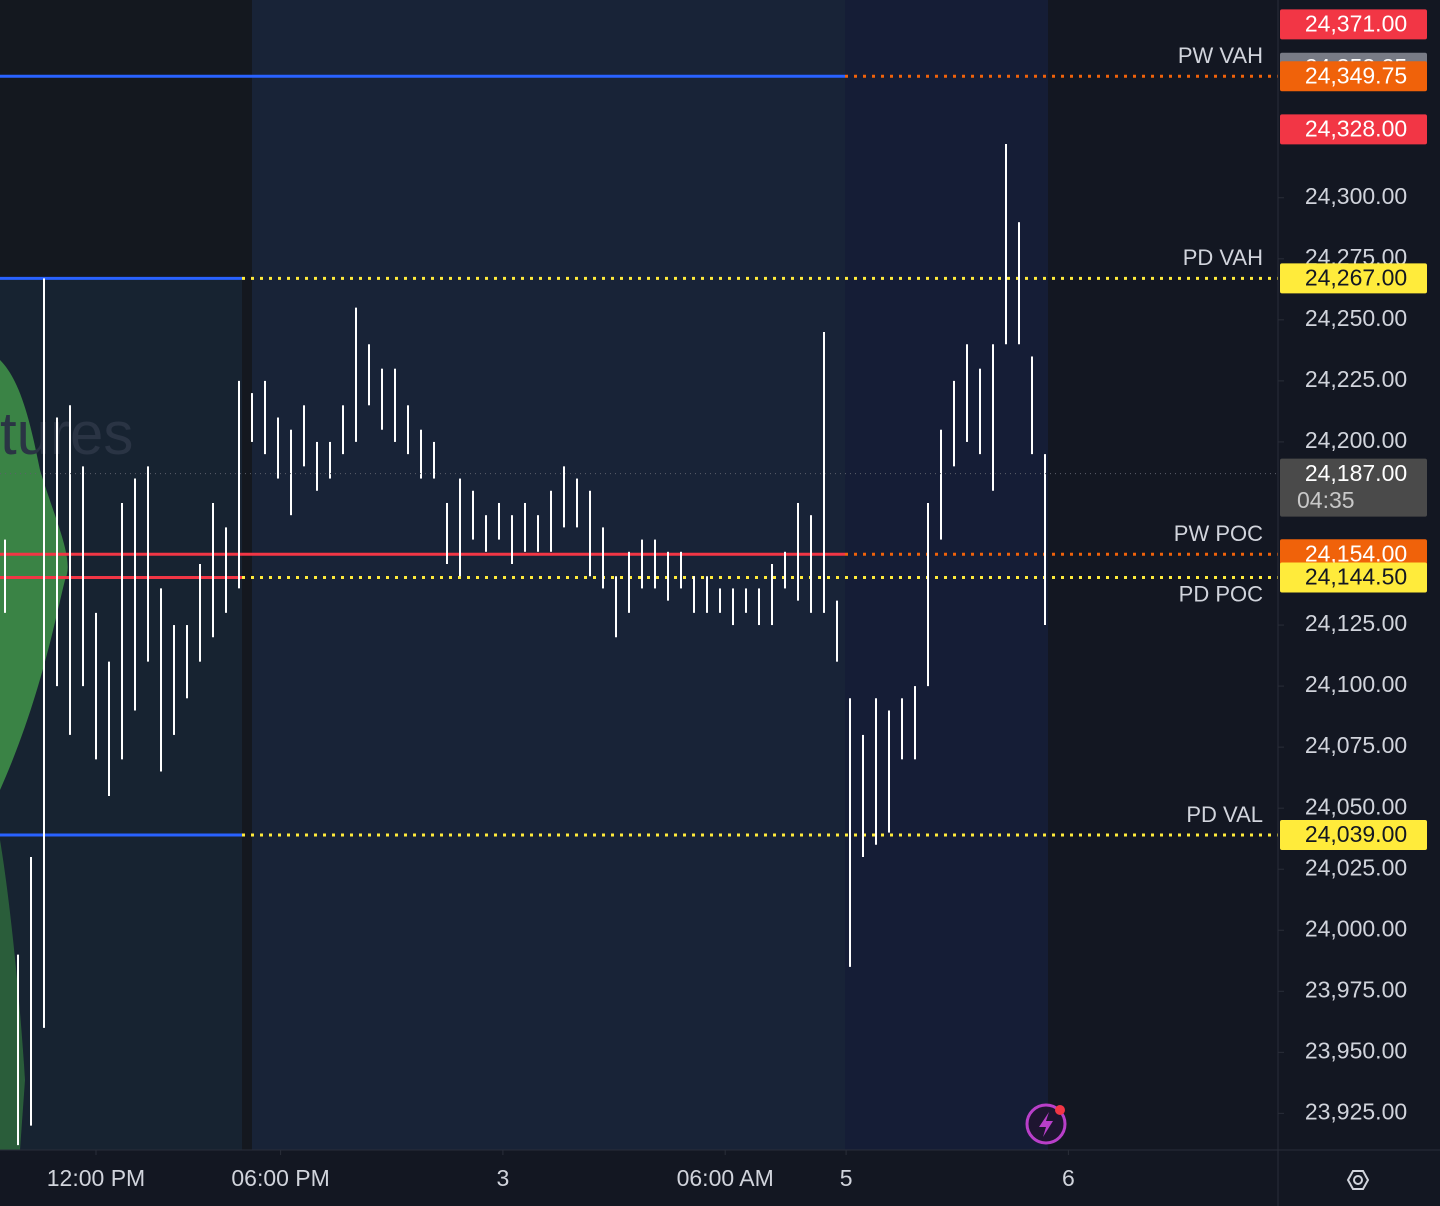 This screenshot has width=1440, height=1206. Describe the element at coordinates (34, 575) in the screenshot. I see `volume-profile` at that location.